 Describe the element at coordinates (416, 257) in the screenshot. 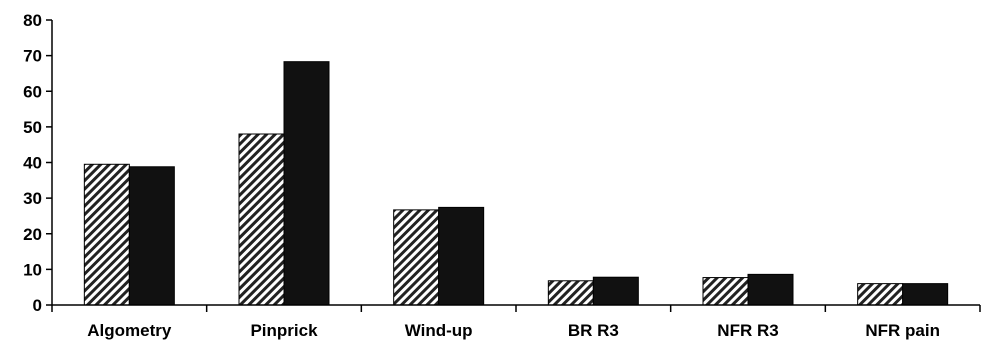

I see `bar-series-1-wind-up` at that location.